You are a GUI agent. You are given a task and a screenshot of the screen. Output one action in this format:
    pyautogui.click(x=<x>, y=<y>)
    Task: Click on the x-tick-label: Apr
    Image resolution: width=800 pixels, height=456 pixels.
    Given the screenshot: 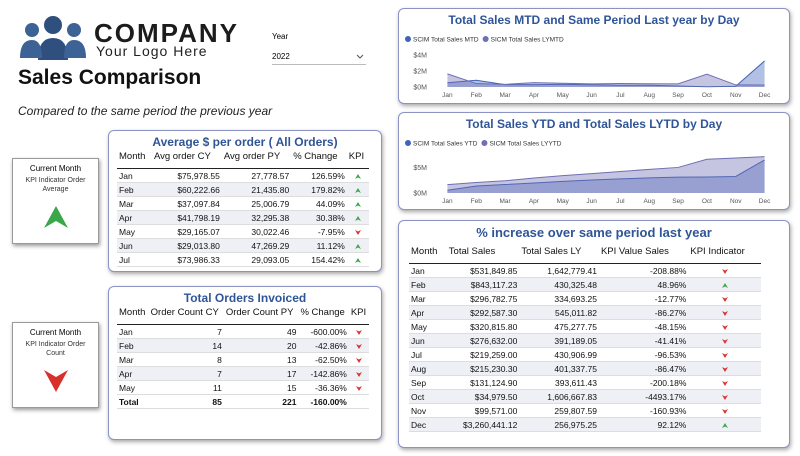 What is the action you would take?
    pyautogui.click(x=534, y=95)
    